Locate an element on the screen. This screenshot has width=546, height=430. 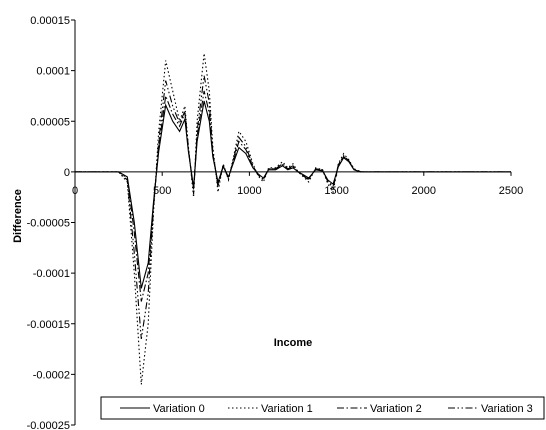
y-tick-label: 0.00015 is located at coordinates (50, 21).